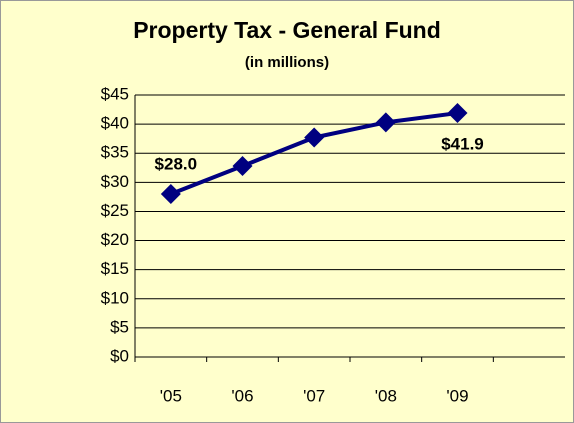  What do you see at coordinates (457, 395) in the screenshot?
I see `x-tick-label: '09` at bounding box center [457, 395].